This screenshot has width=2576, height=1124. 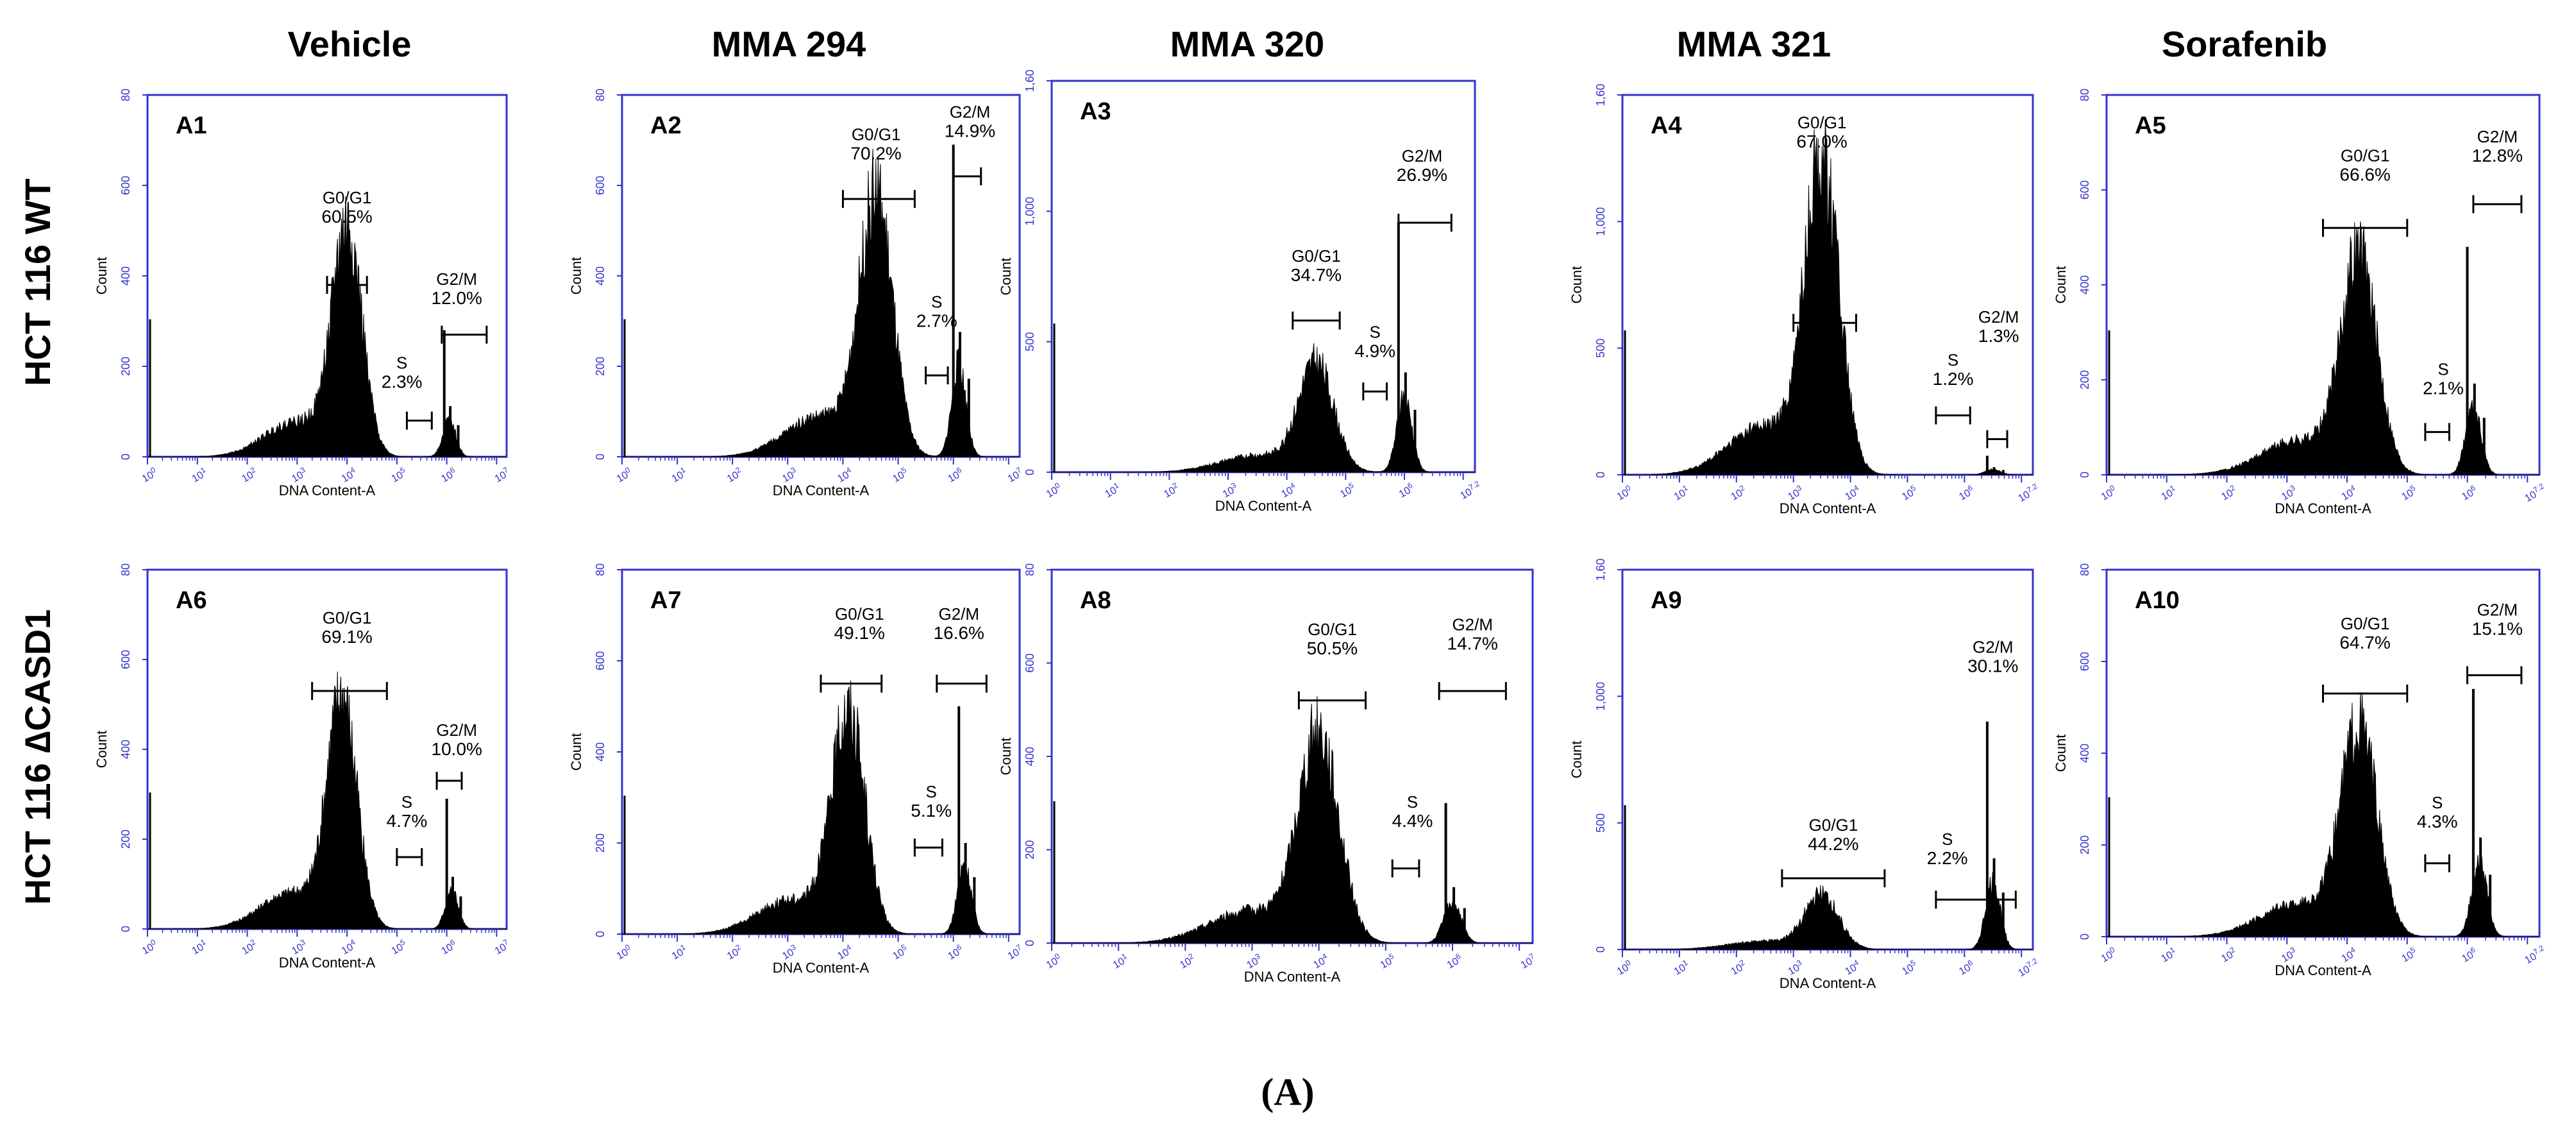 What do you see at coordinates (2157, 601) in the screenshot?
I see `panel-title: A10` at bounding box center [2157, 601].